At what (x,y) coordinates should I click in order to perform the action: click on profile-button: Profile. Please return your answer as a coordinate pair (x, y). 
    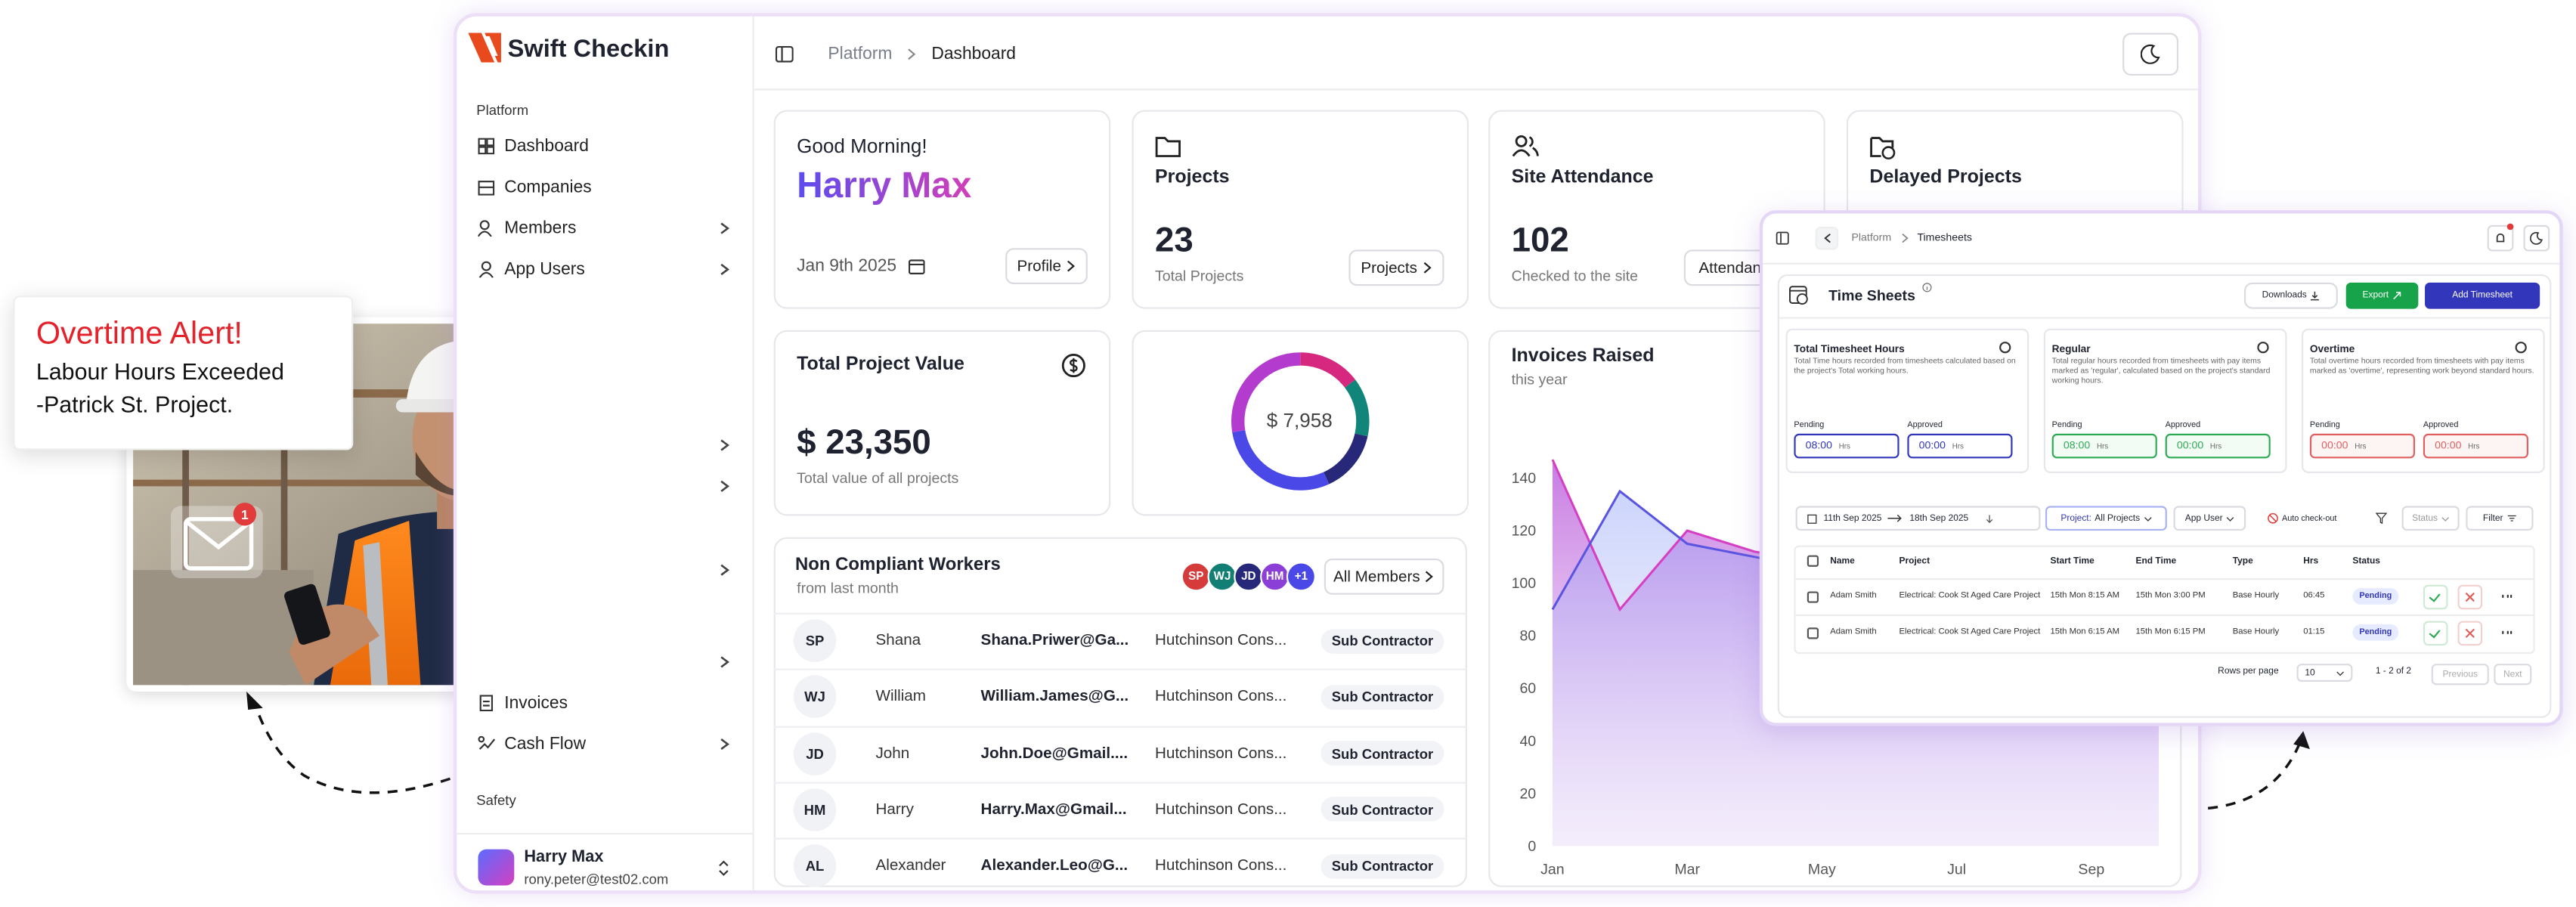
    Looking at the image, I should click on (1046, 266).